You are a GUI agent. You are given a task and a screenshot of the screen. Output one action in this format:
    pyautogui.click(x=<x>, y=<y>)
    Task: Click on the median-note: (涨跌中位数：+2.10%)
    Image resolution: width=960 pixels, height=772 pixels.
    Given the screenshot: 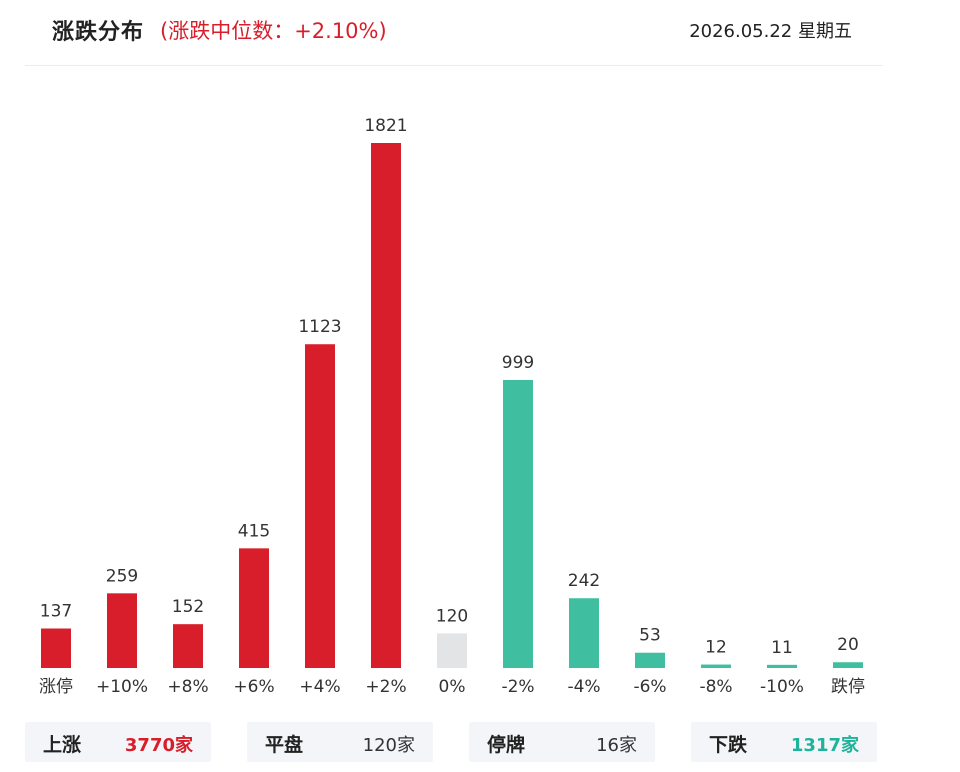 What is the action you would take?
    pyautogui.click(x=273, y=31)
    